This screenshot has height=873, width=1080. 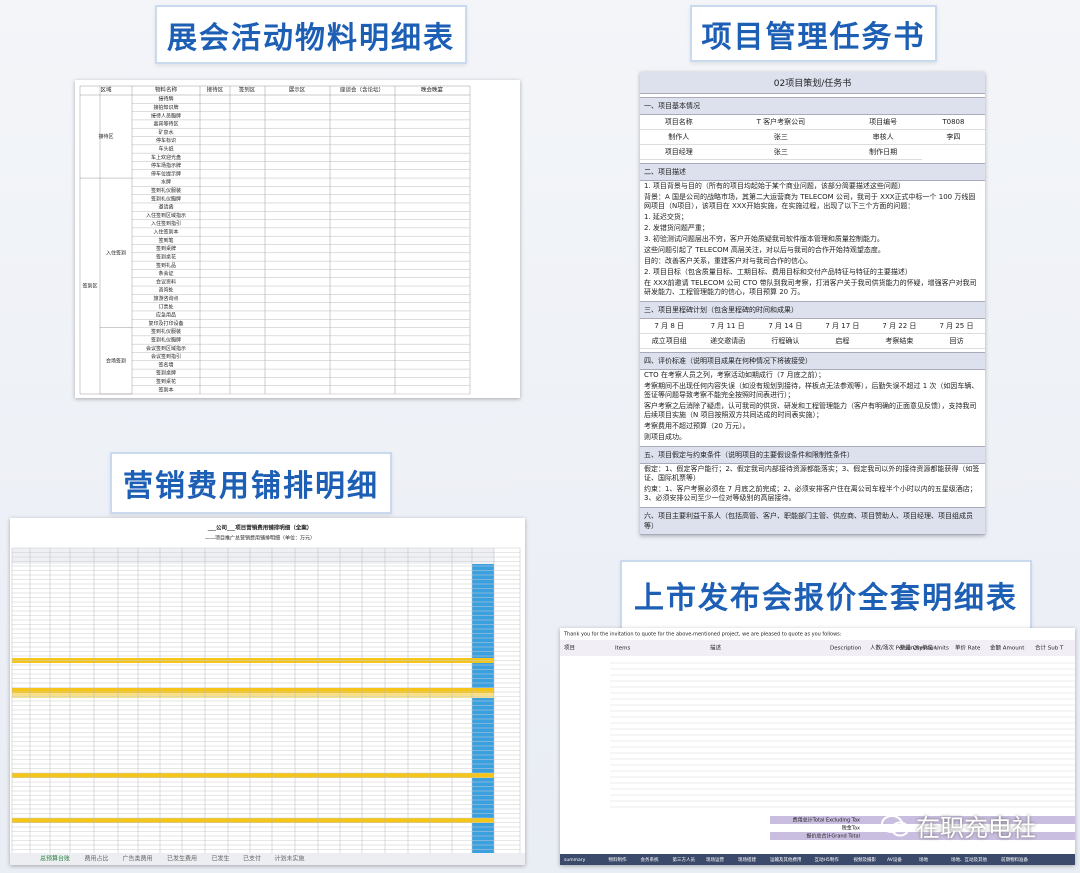 What do you see at coordinates (166, 348) in the screenshot?
I see `cell-text: 会议签到区域指示` at bounding box center [166, 348].